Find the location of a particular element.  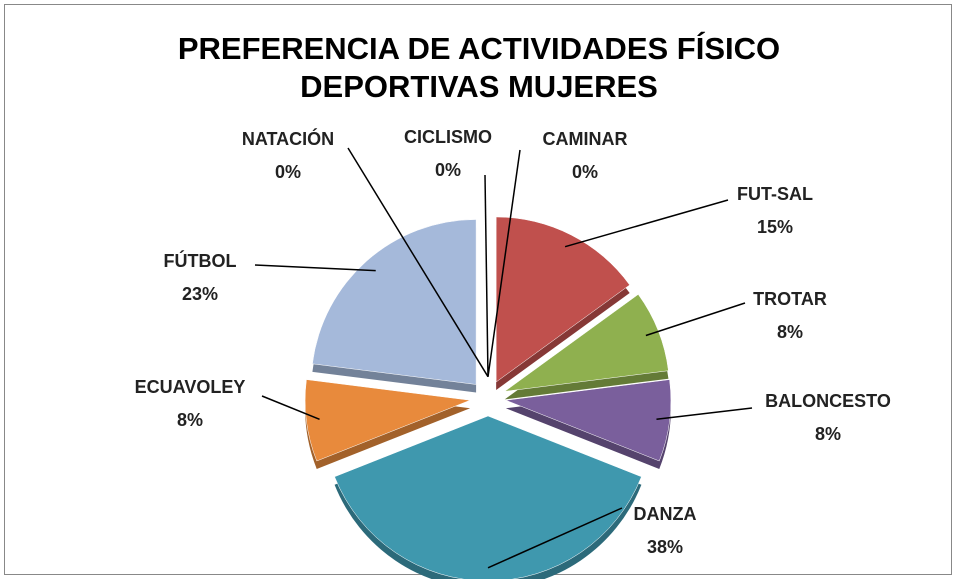

category-label: NATACIÓN is located at coordinates (288, 138).